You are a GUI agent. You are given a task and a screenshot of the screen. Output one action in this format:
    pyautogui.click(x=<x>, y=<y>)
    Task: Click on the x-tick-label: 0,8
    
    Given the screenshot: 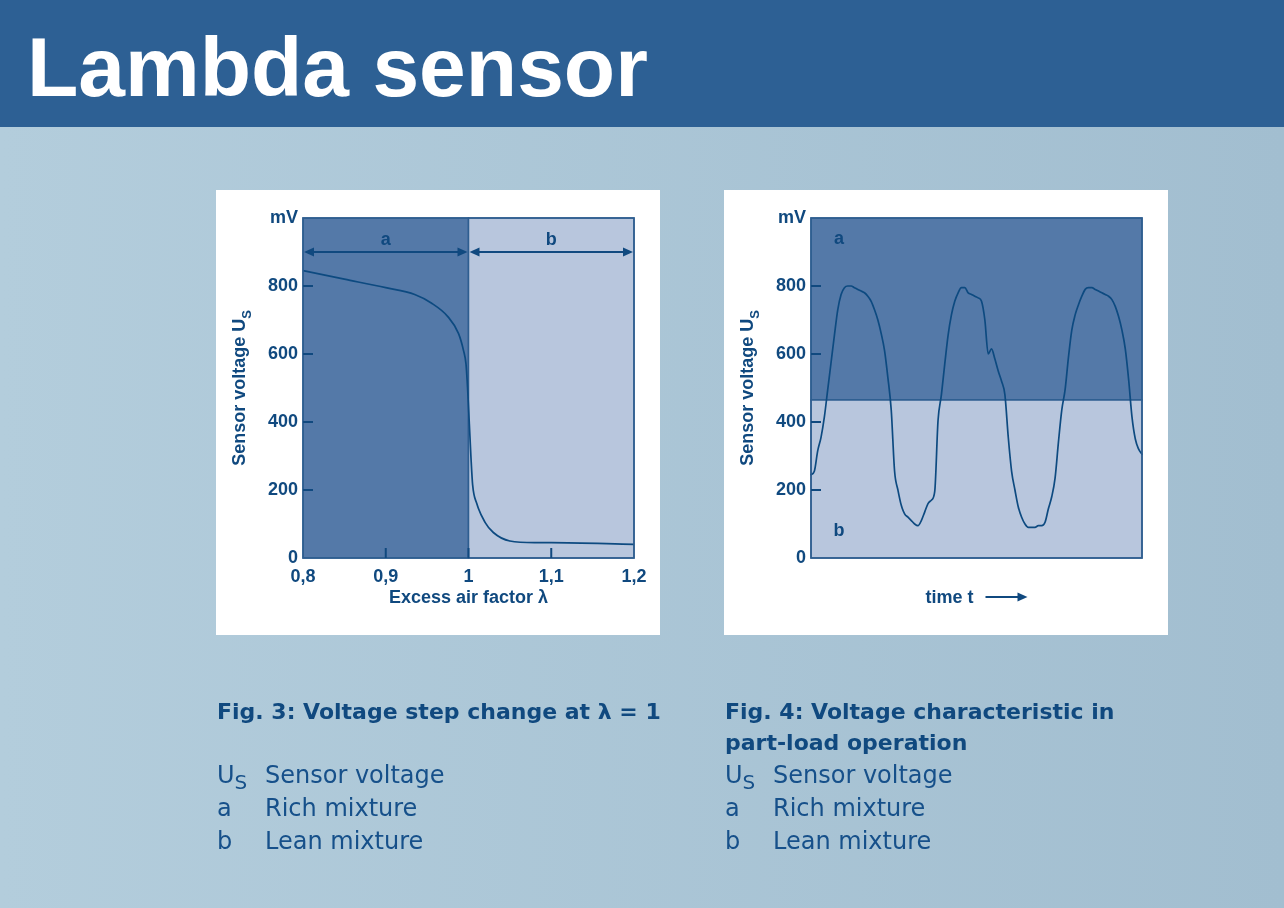 What is the action you would take?
    pyautogui.click(x=303, y=575)
    